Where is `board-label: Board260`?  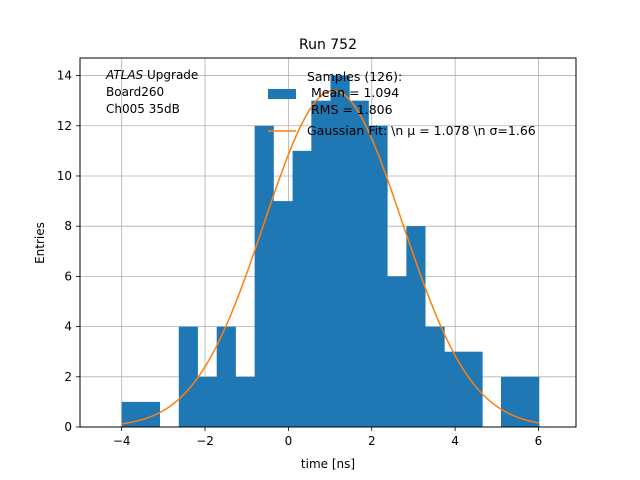 board-label: Board260 is located at coordinates (135, 92).